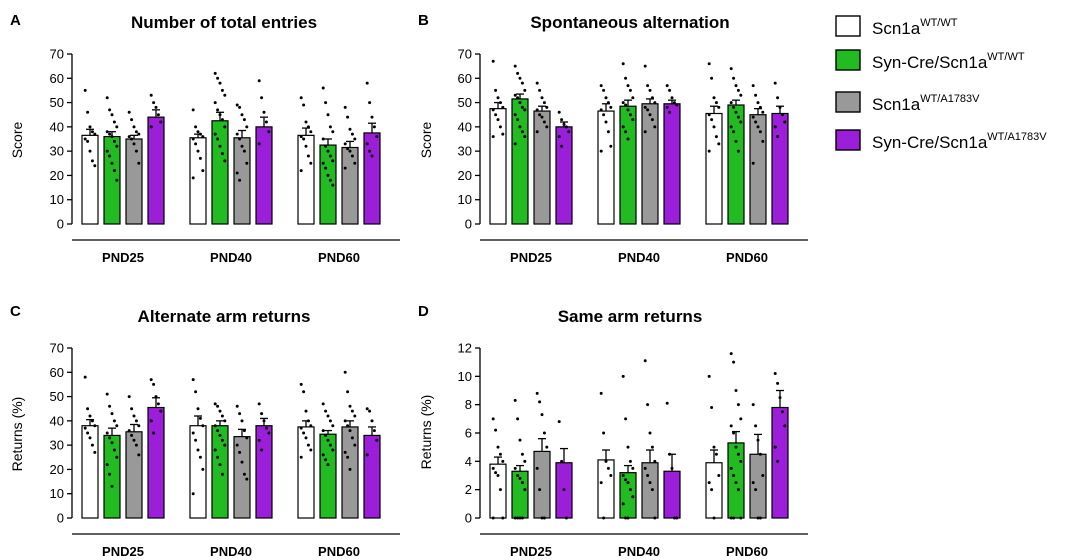 This screenshot has width=1084, height=560. Describe the element at coordinates (231, 257) in the screenshot. I see `panel-a-group-label-pnd40: PND40` at that location.